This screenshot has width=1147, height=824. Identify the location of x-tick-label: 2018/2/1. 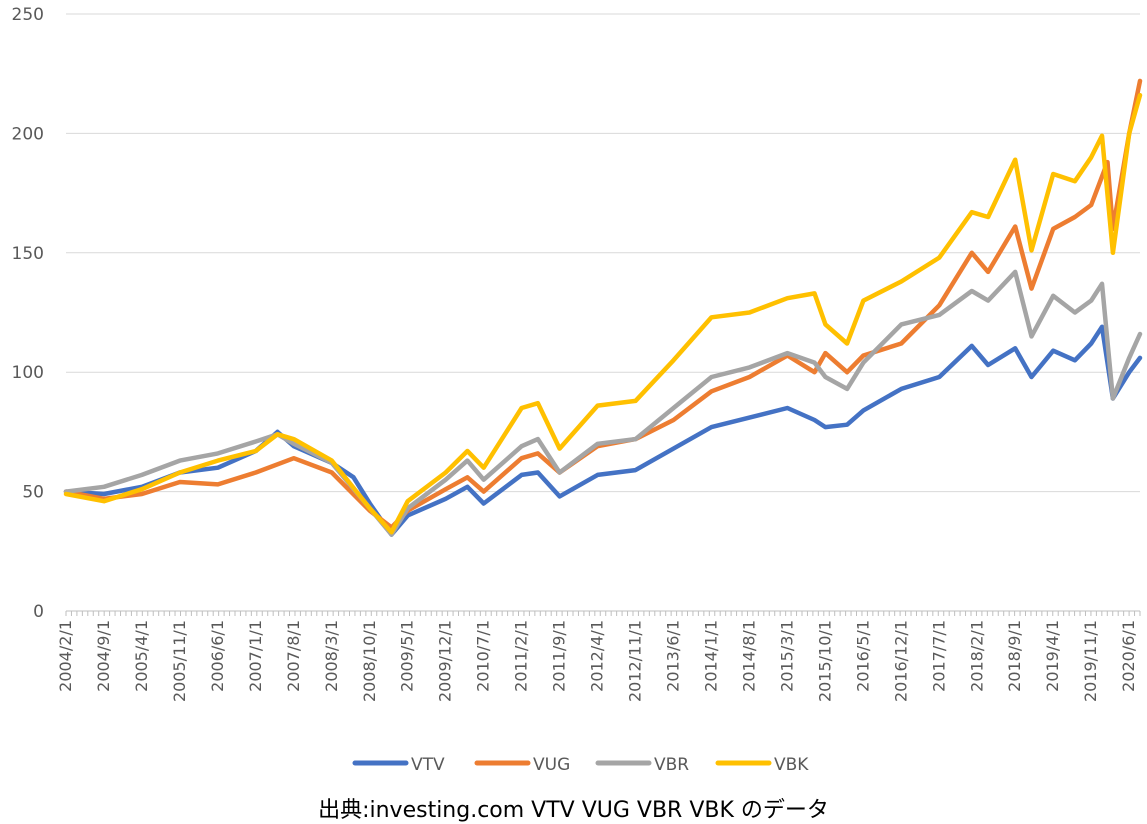
(976, 656).